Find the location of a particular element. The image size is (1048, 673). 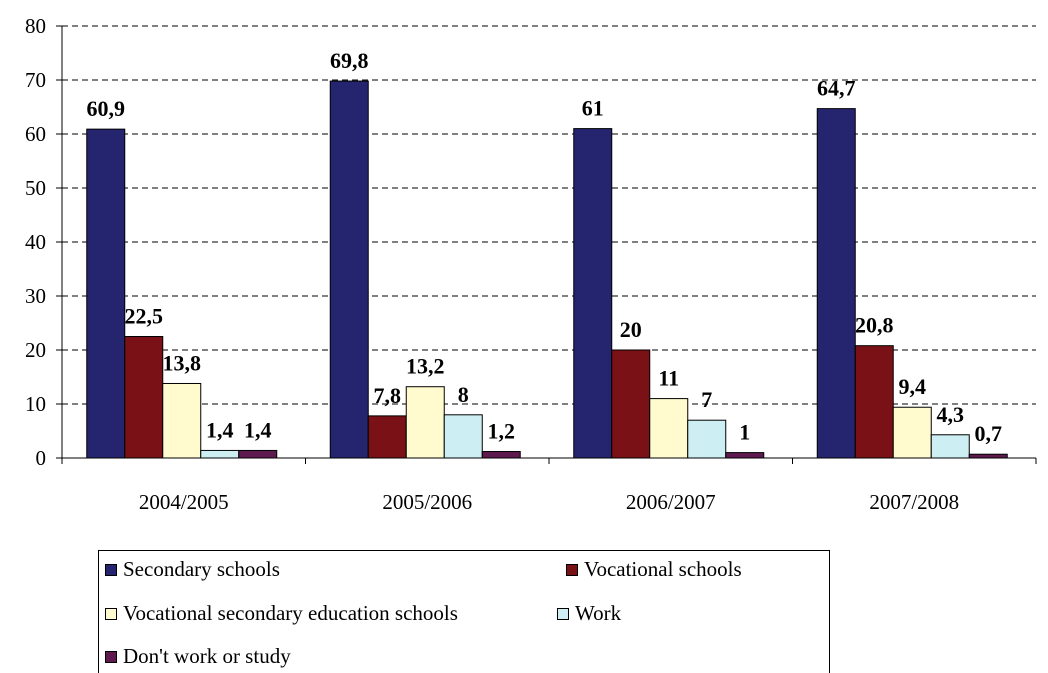

x-tick-label: 2007/2008 is located at coordinates (914, 502).